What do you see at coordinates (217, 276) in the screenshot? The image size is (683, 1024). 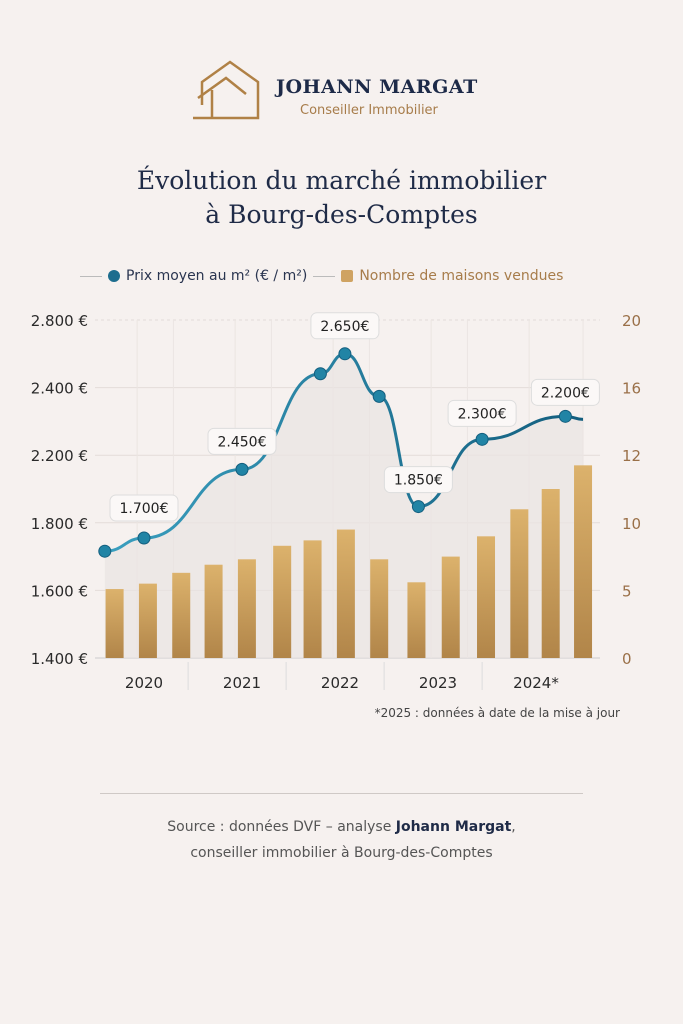 I see `legend-line-label: Prix moyen au m² (€ / m²)` at bounding box center [217, 276].